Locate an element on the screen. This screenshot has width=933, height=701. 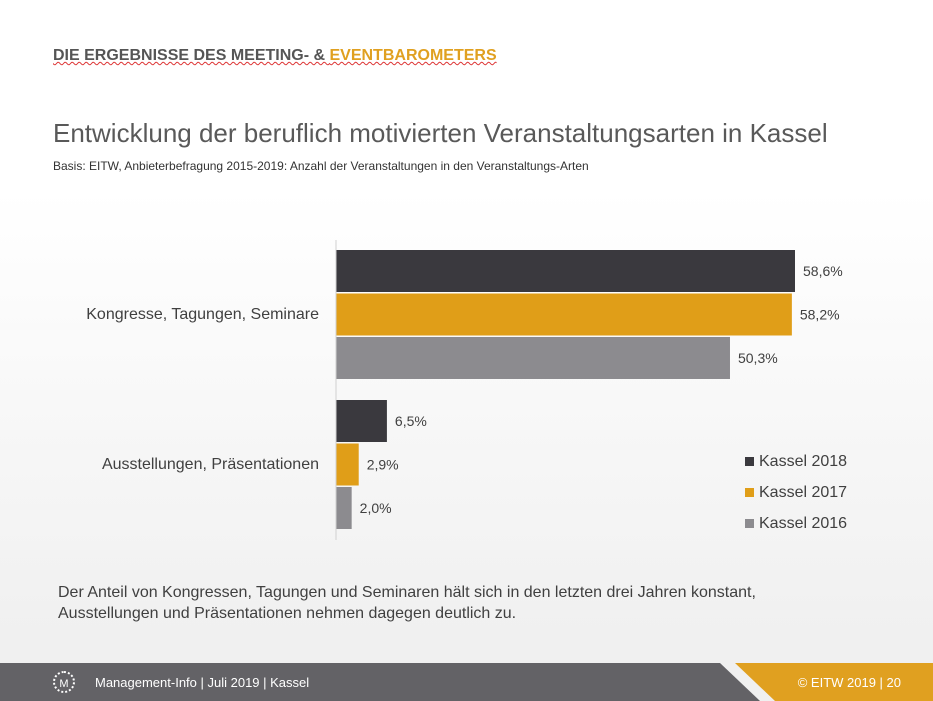
data-label: 6,5% is located at coordinates (411, 421).